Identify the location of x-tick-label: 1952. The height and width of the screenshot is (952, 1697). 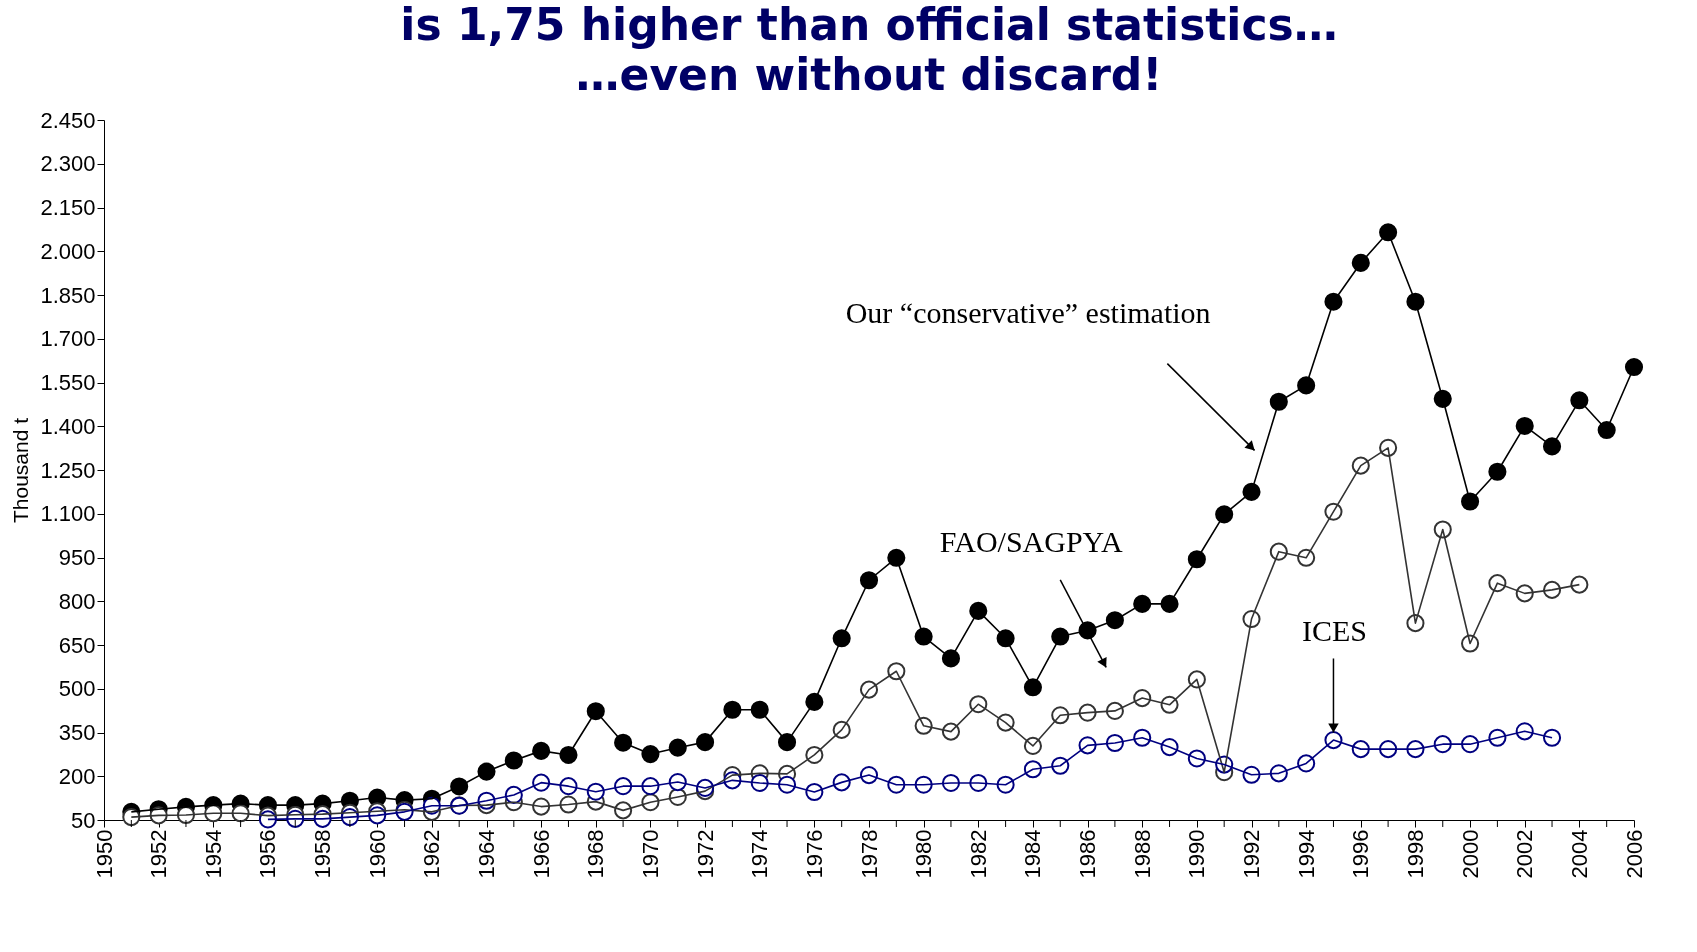
(159, 854).